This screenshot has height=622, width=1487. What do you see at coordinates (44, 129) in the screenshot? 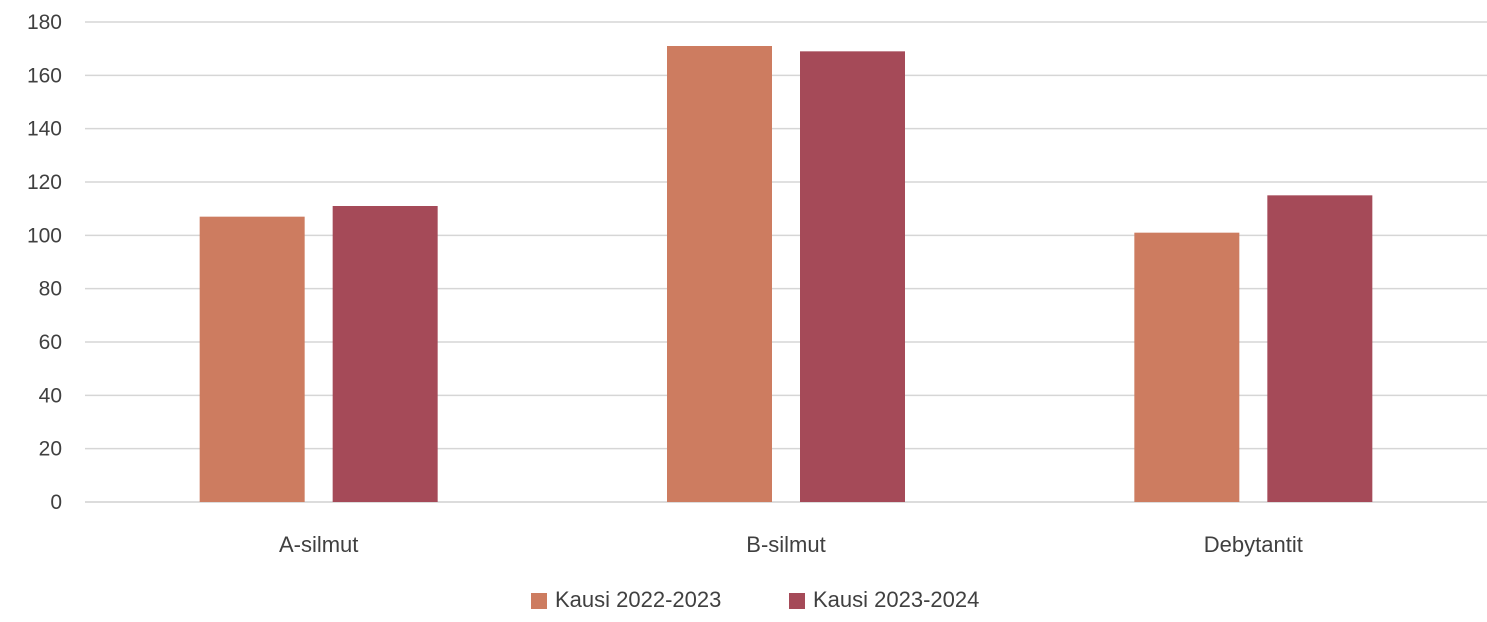
I see `y-tick-label: 140` at bounding box center [44, 129].